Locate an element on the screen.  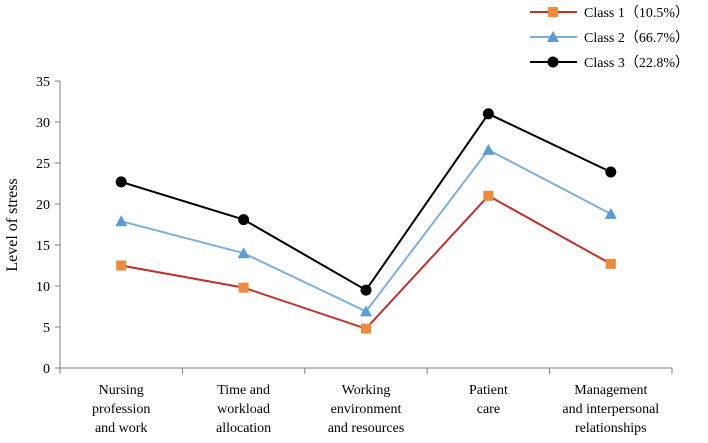
y-tick-label: 15 is located at coordinates (43, 246).